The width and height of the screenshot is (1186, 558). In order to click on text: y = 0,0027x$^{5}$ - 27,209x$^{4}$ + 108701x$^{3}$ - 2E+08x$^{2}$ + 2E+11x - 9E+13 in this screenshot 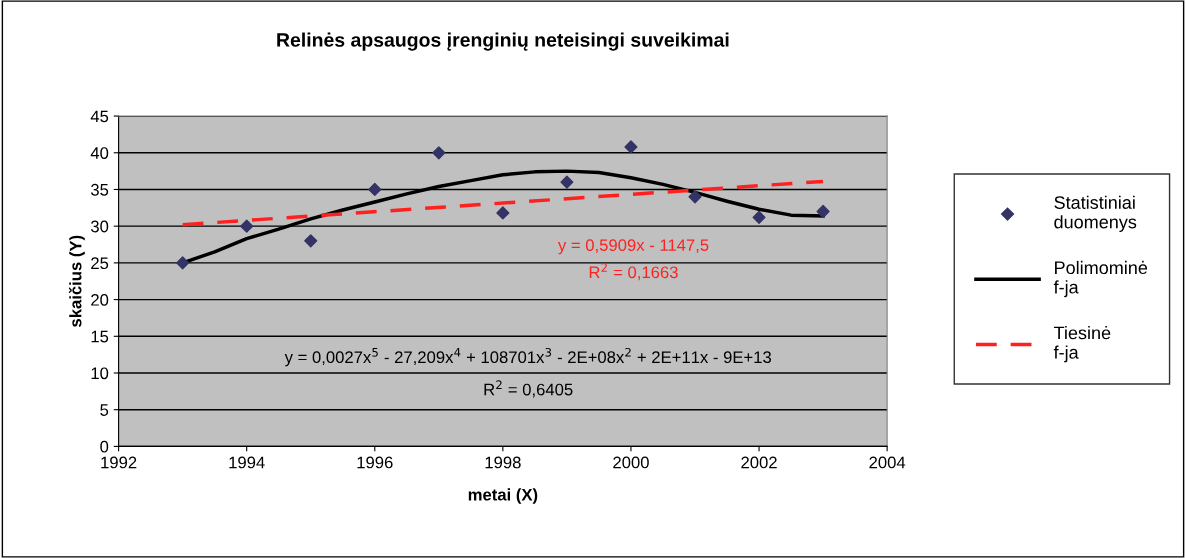, I will do `click(528, 357)`.